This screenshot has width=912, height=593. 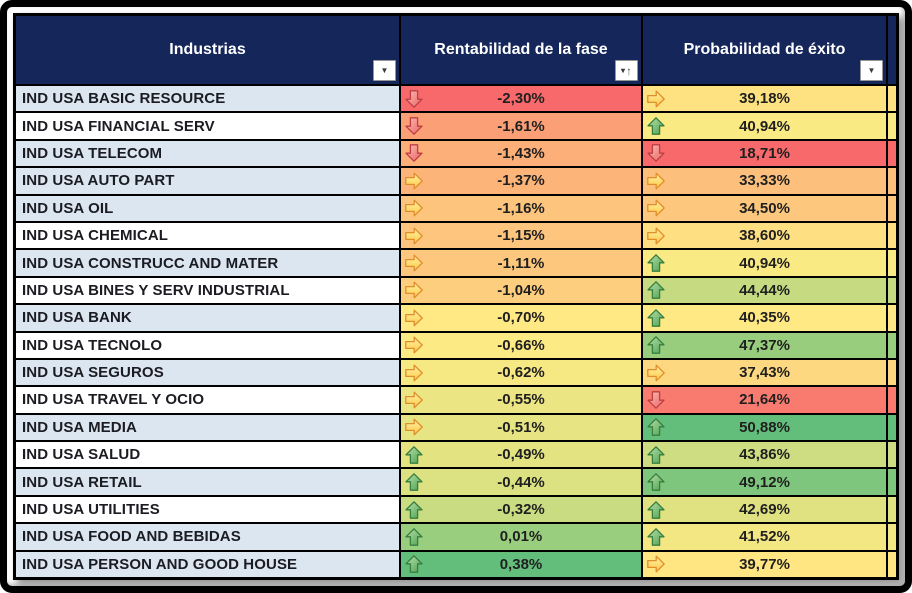 I want to click on rentabilidad-cell: -1,61%, so click(x=522, y=126).